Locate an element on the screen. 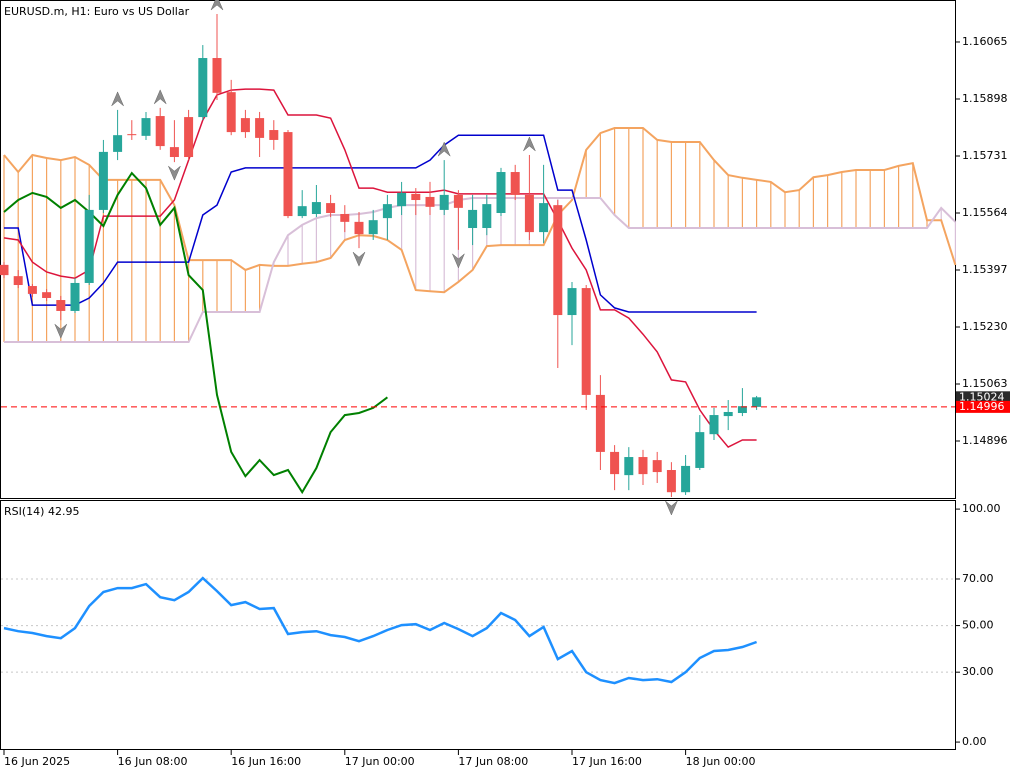  y-tick-label: 1.15397 is located at coordinates (985, 269).